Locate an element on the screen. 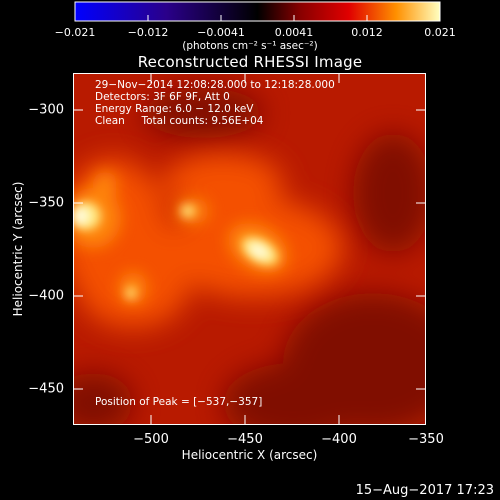 The width and height of the screenshot is (500, 500). colorbar-tick: −0.0041 is located at coordinates (221, 32).